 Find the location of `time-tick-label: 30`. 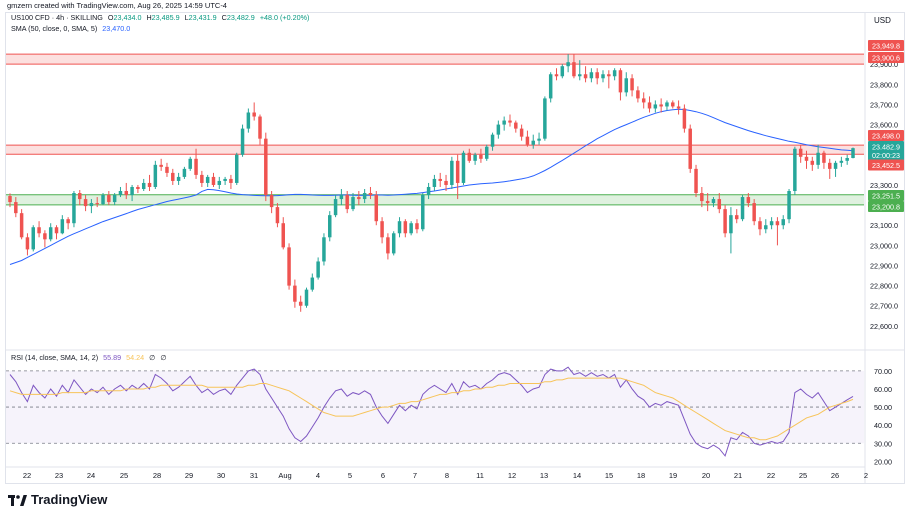

time-tick-label: 30 is located at coordinates (221, 475).